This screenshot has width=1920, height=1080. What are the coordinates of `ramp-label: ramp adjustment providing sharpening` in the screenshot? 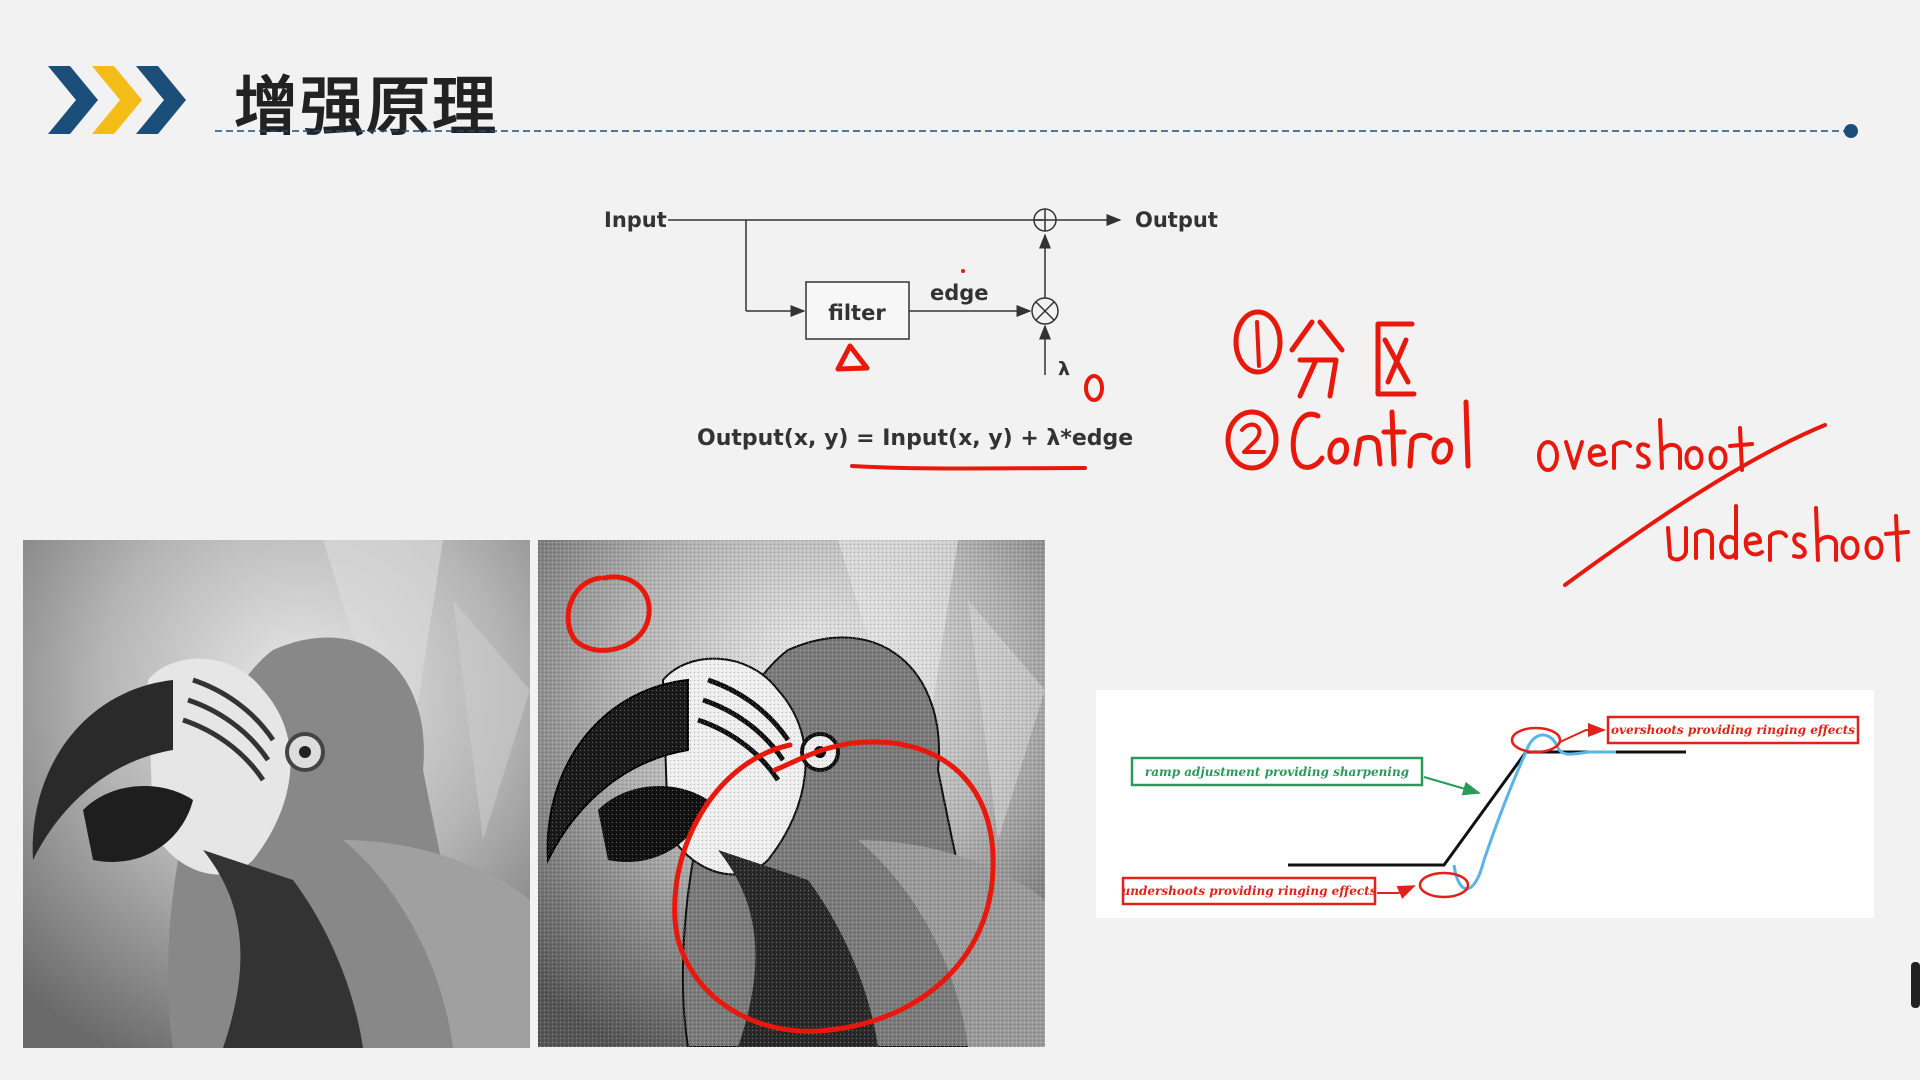 It's located at (1277, 772).